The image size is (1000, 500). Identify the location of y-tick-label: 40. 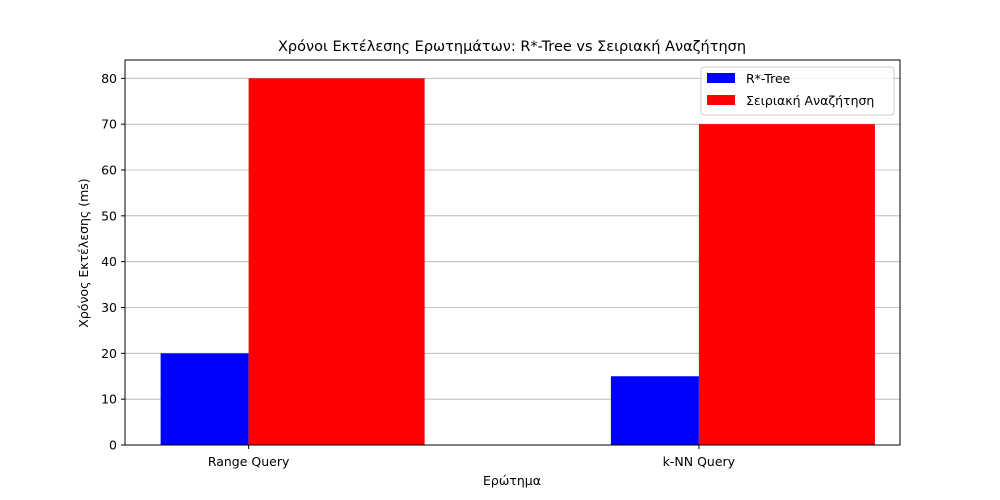
(109, 261).